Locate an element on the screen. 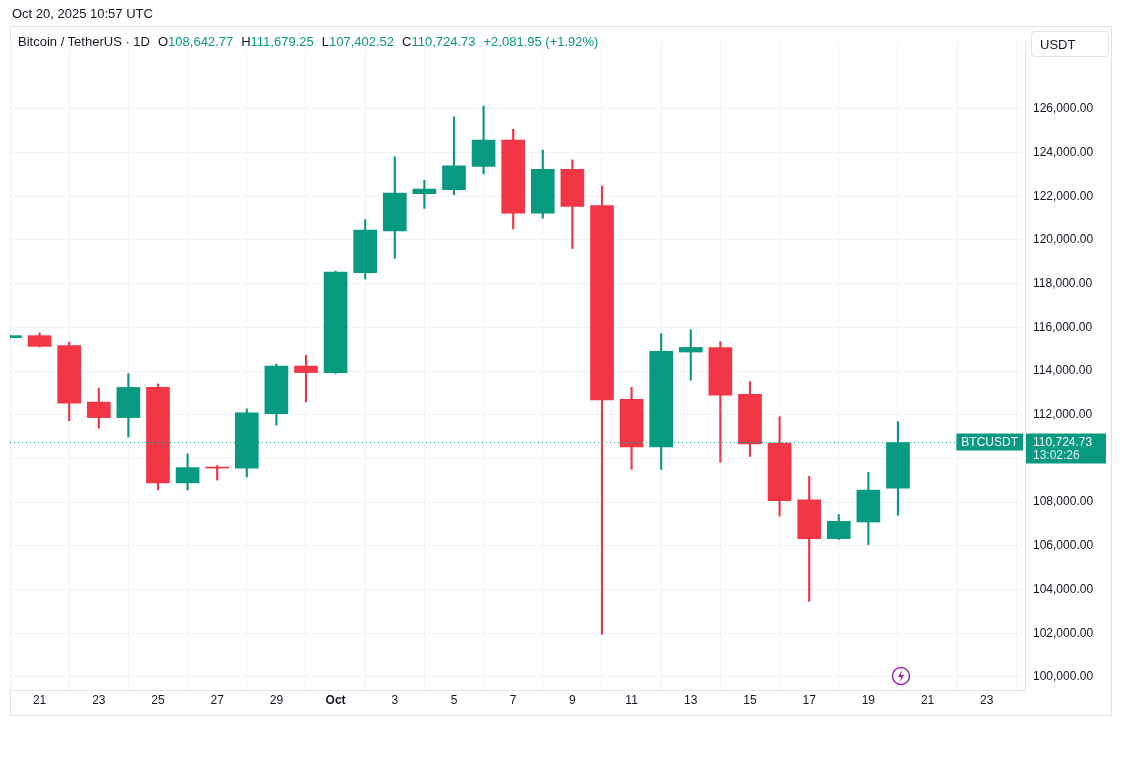  y-tick-label: 102,000.00 is located at coordinates (1063, 632).